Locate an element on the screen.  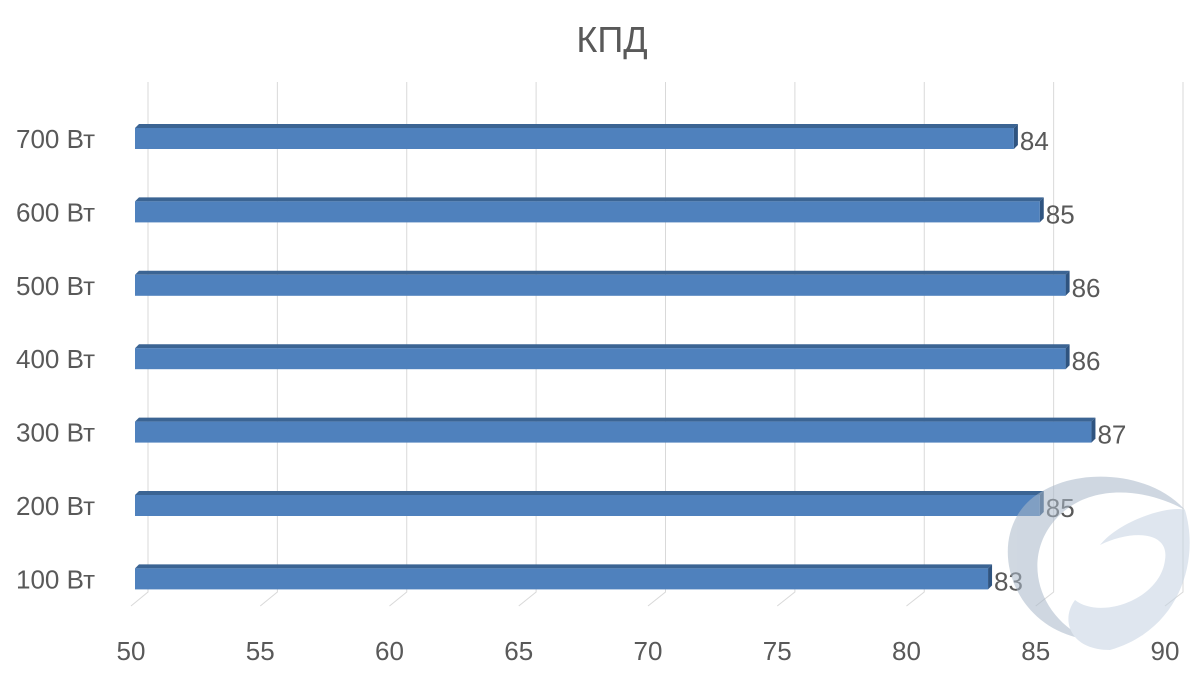
y-tick-label: 600 Вт is located at coordinates (55, 212).